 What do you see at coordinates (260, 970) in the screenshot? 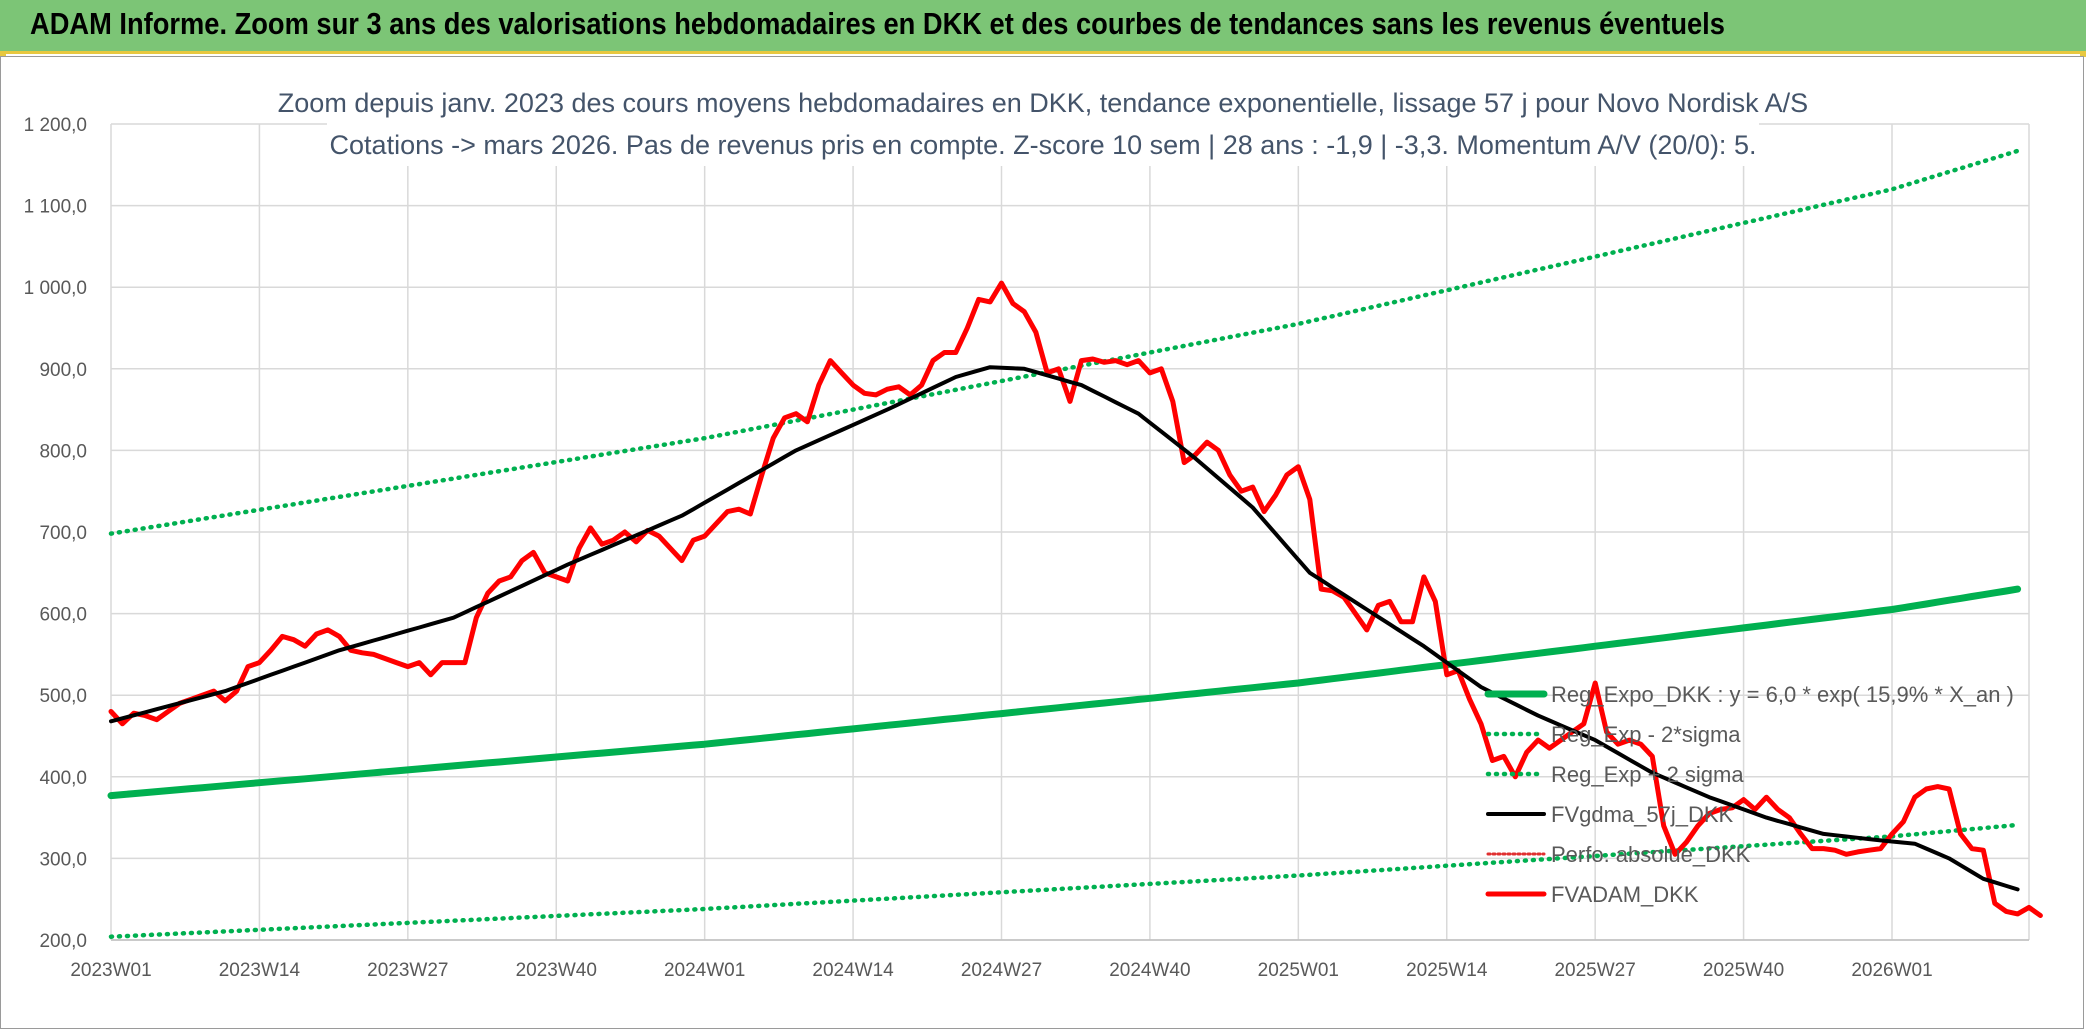
I see `x-tick-label: 2023W14` at bounding box center [260, 970].